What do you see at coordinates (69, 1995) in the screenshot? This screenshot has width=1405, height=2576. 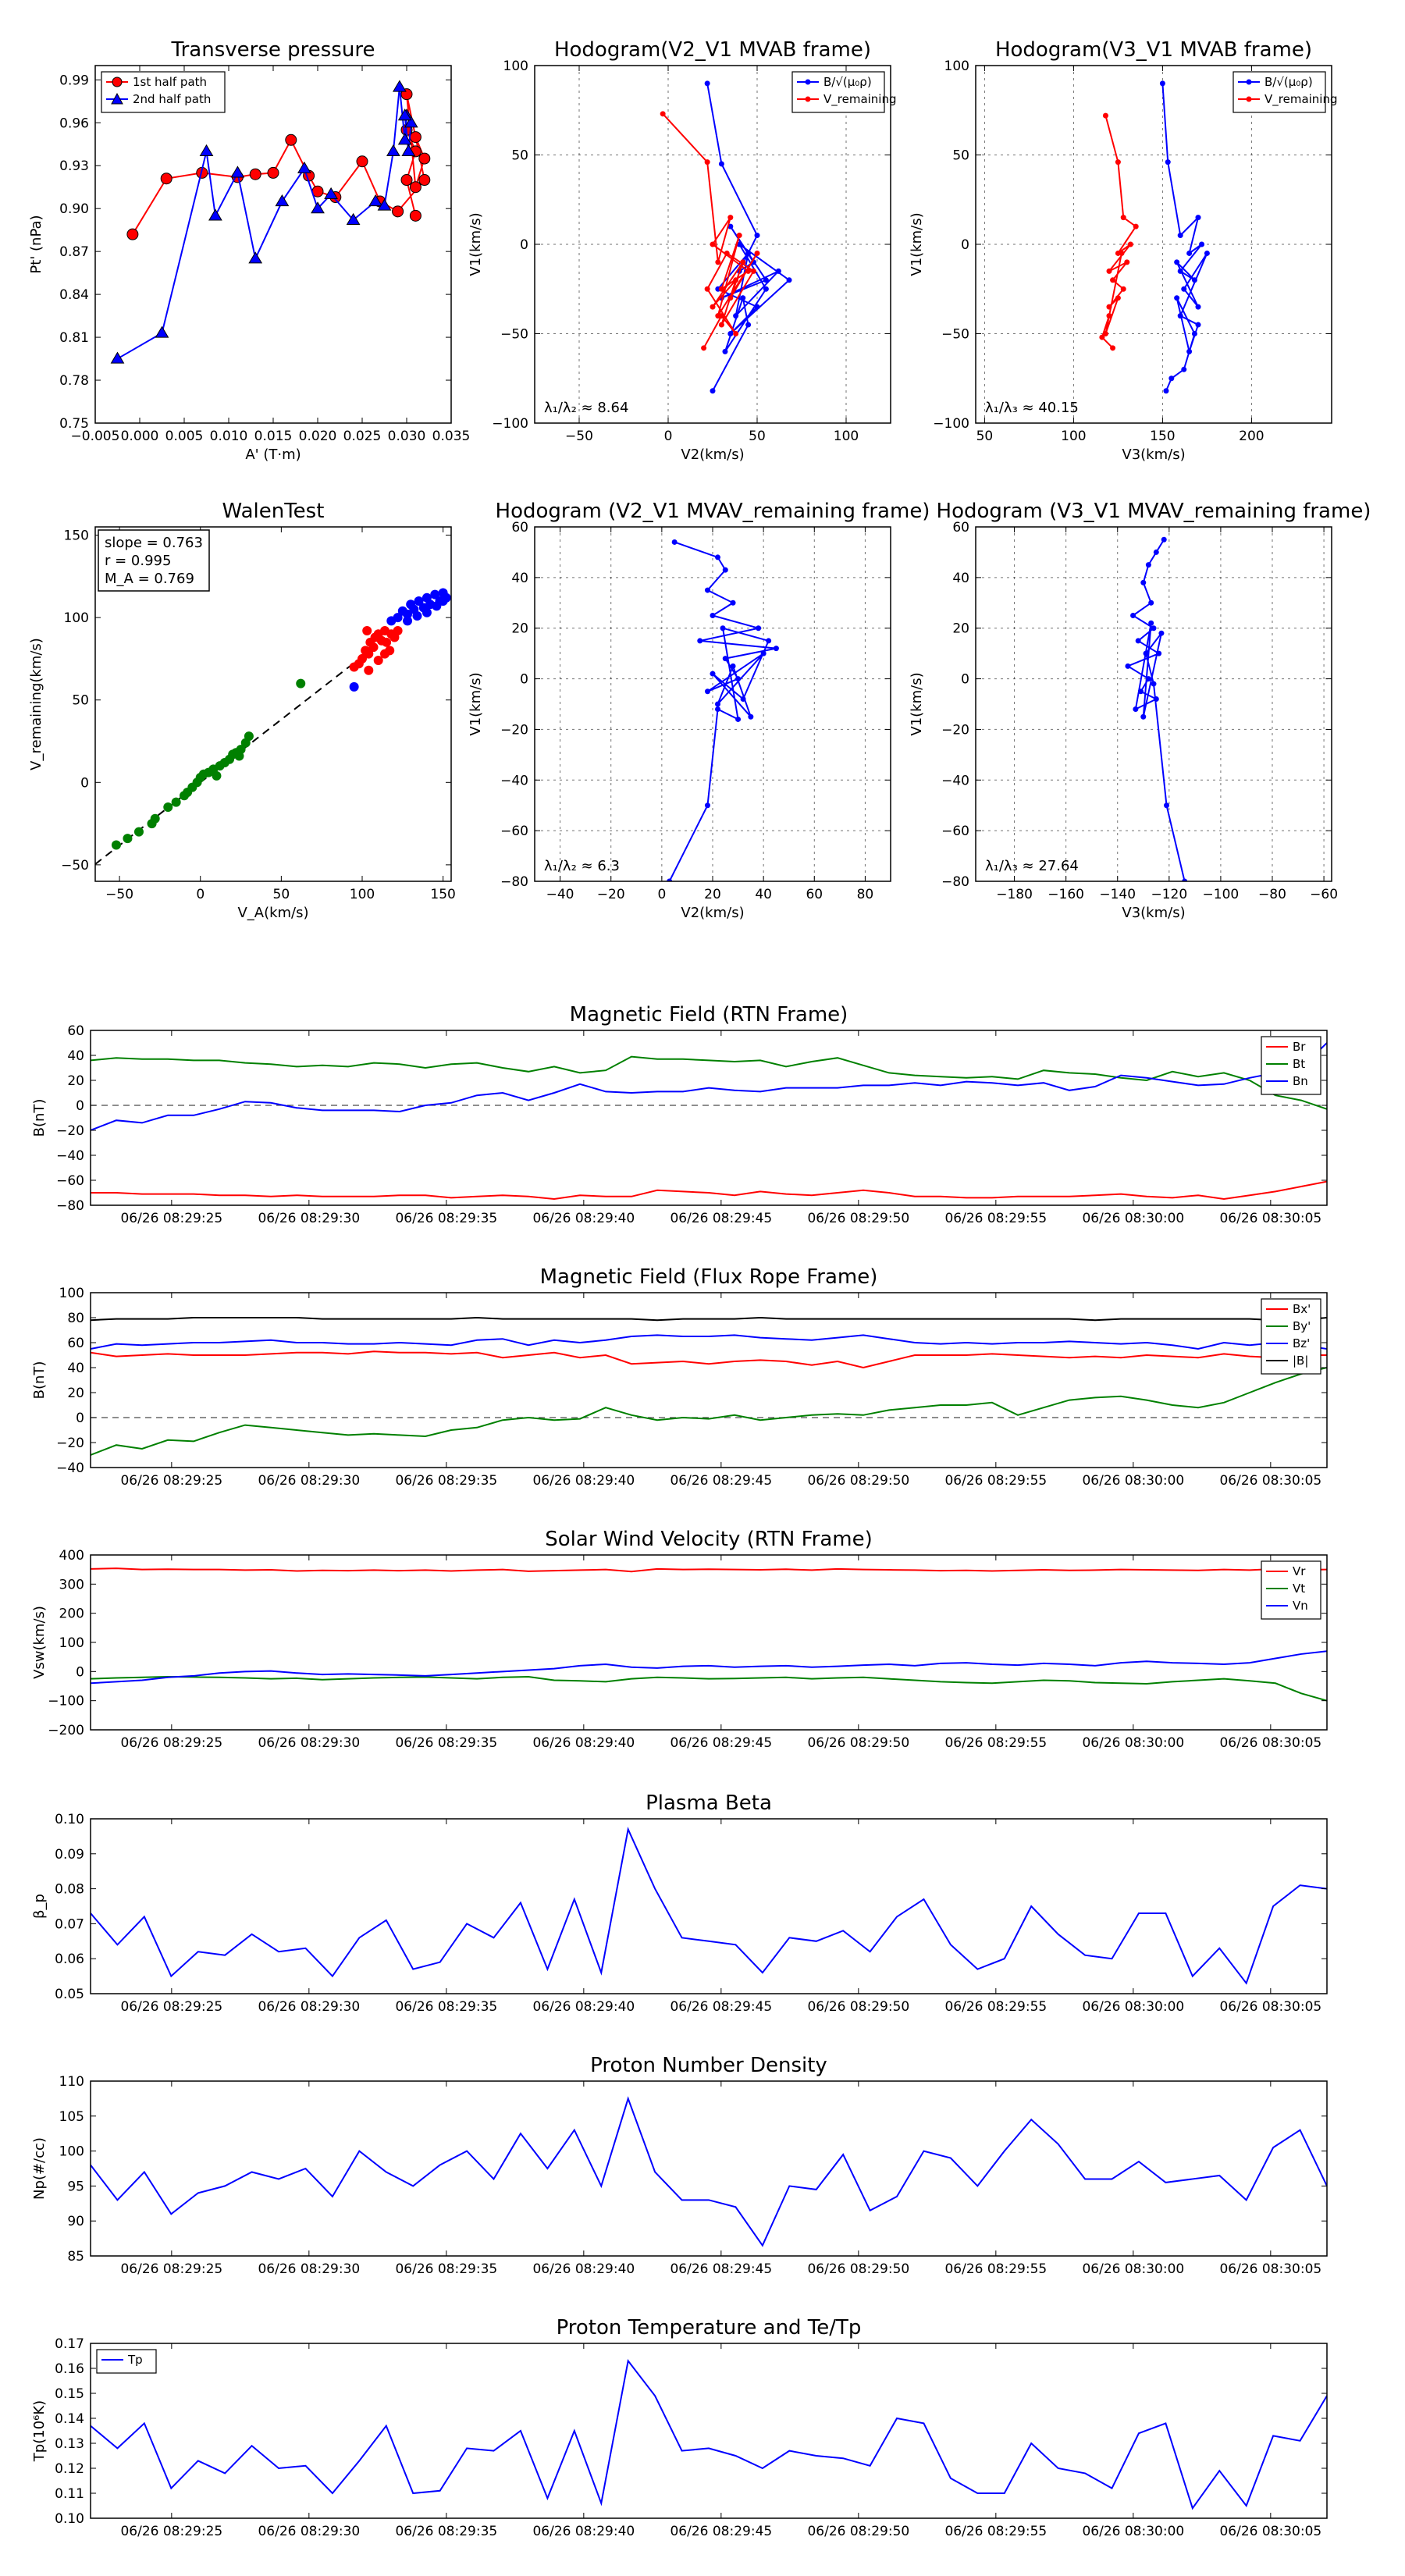 I see `y-tick-label: 0.05` at bounding box center [69, 1995].